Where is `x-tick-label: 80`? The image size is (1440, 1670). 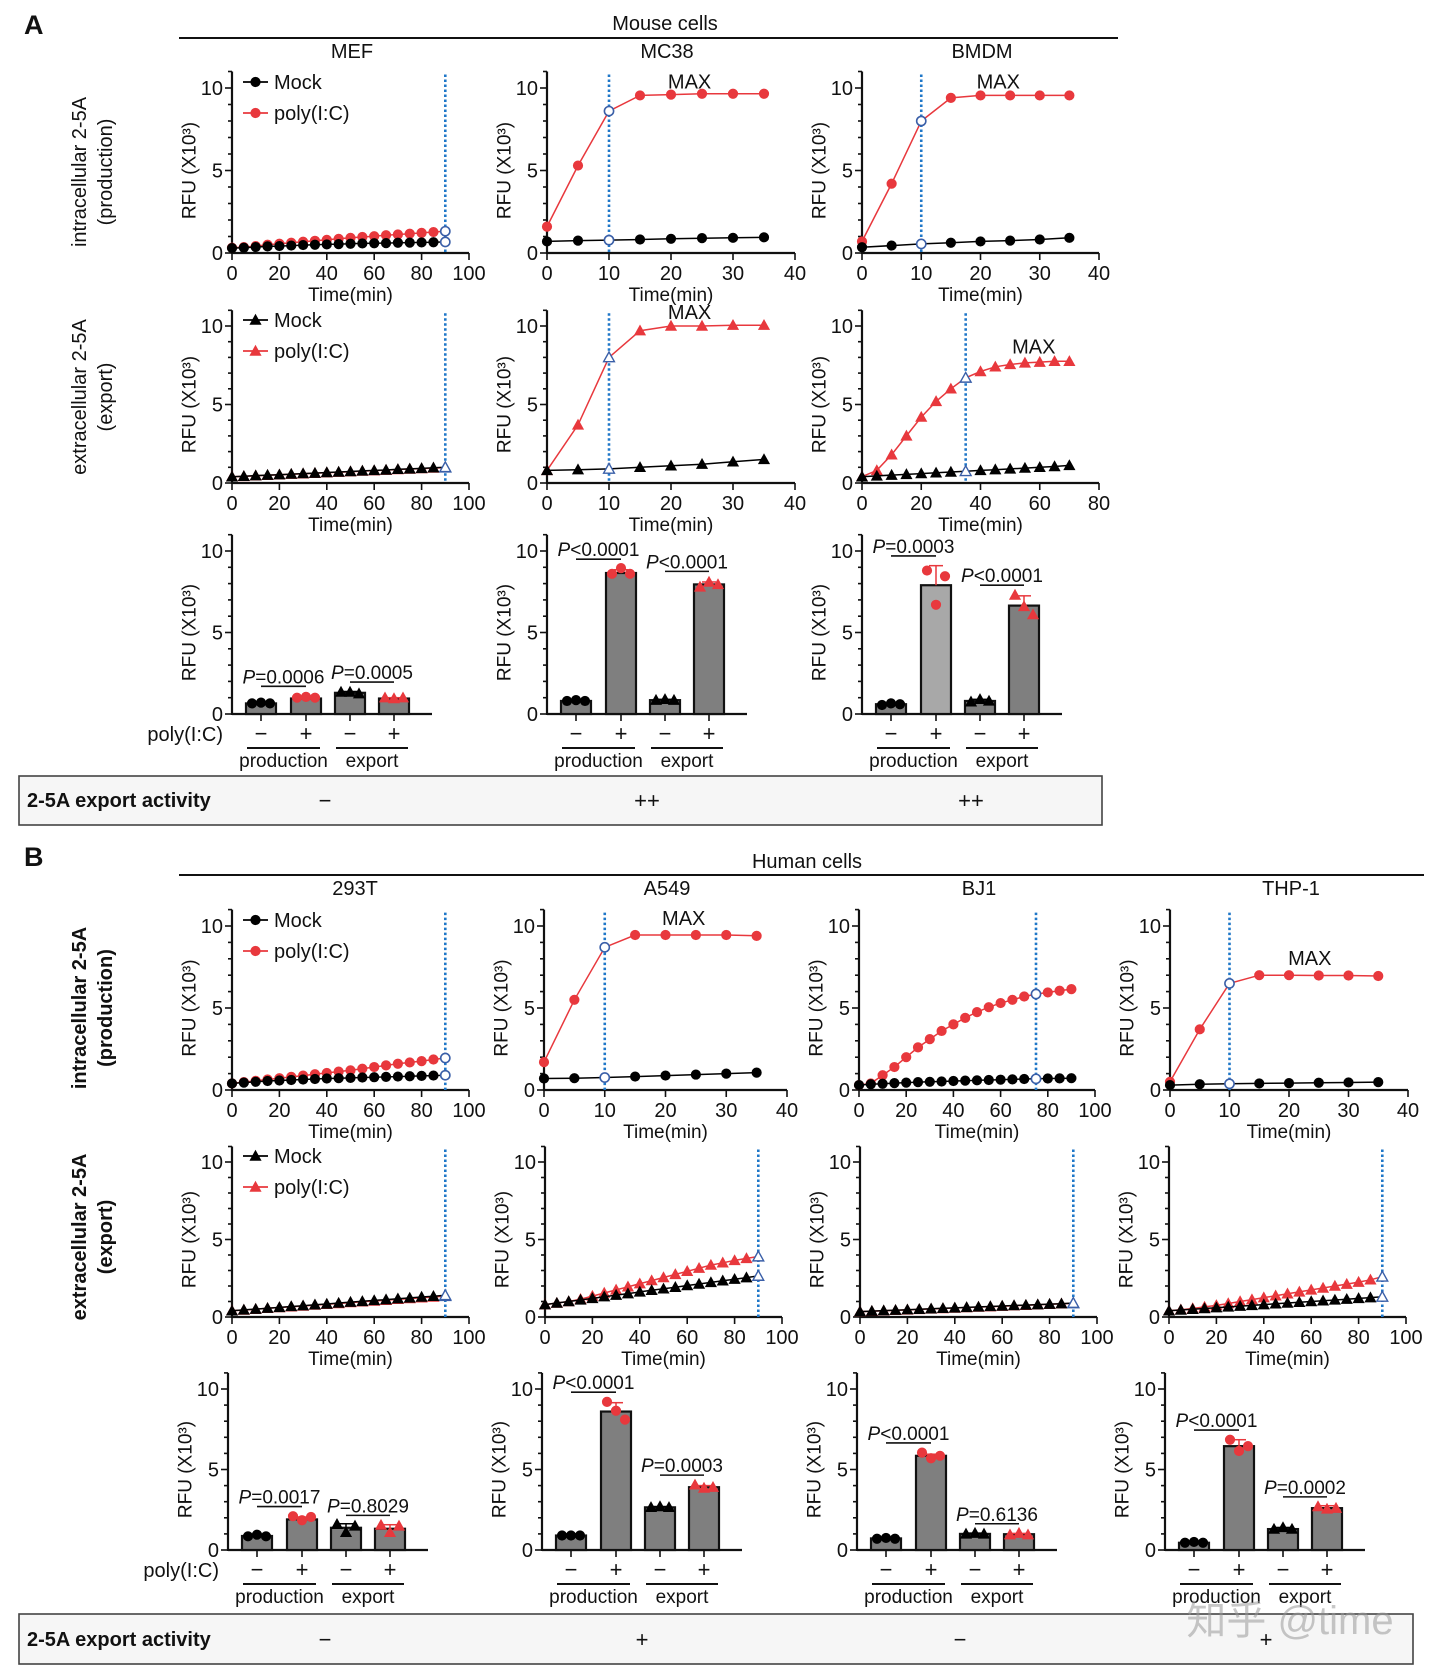
x-tick-label: 80 is located at coordinates (734, 1338).